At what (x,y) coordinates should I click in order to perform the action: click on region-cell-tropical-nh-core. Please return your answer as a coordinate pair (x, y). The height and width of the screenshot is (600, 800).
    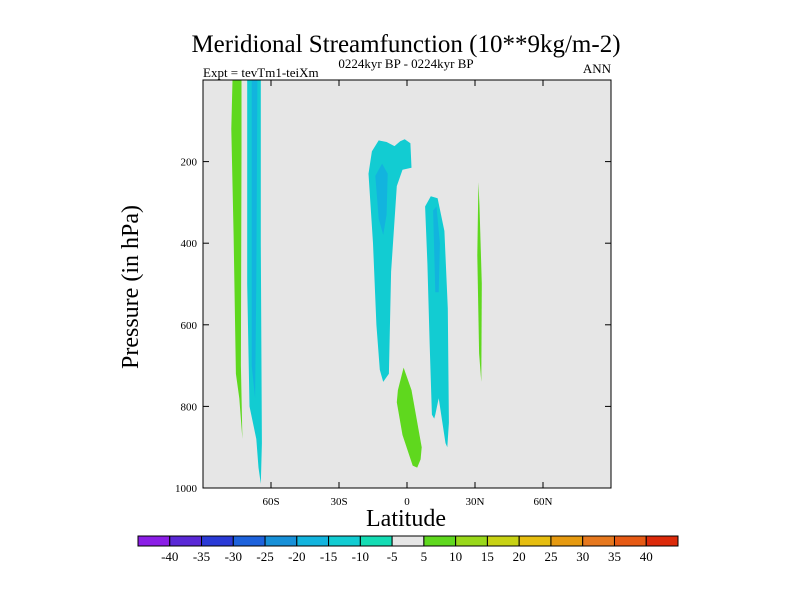
    Looking at the image, I should click on (436, 249).